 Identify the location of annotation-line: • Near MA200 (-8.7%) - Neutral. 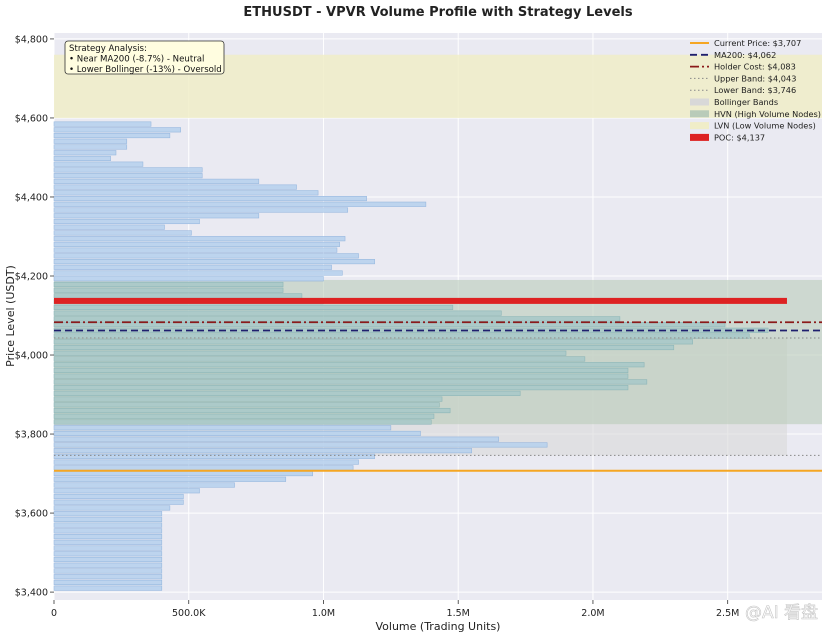
(136, 60).